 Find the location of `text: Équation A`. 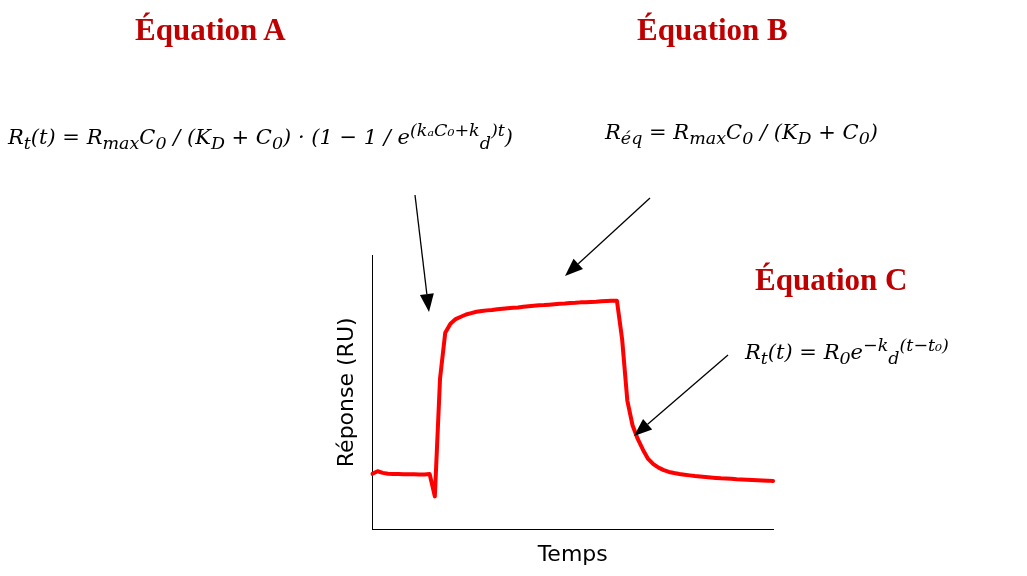

text: Équation A is located at coordinates (210, 30).